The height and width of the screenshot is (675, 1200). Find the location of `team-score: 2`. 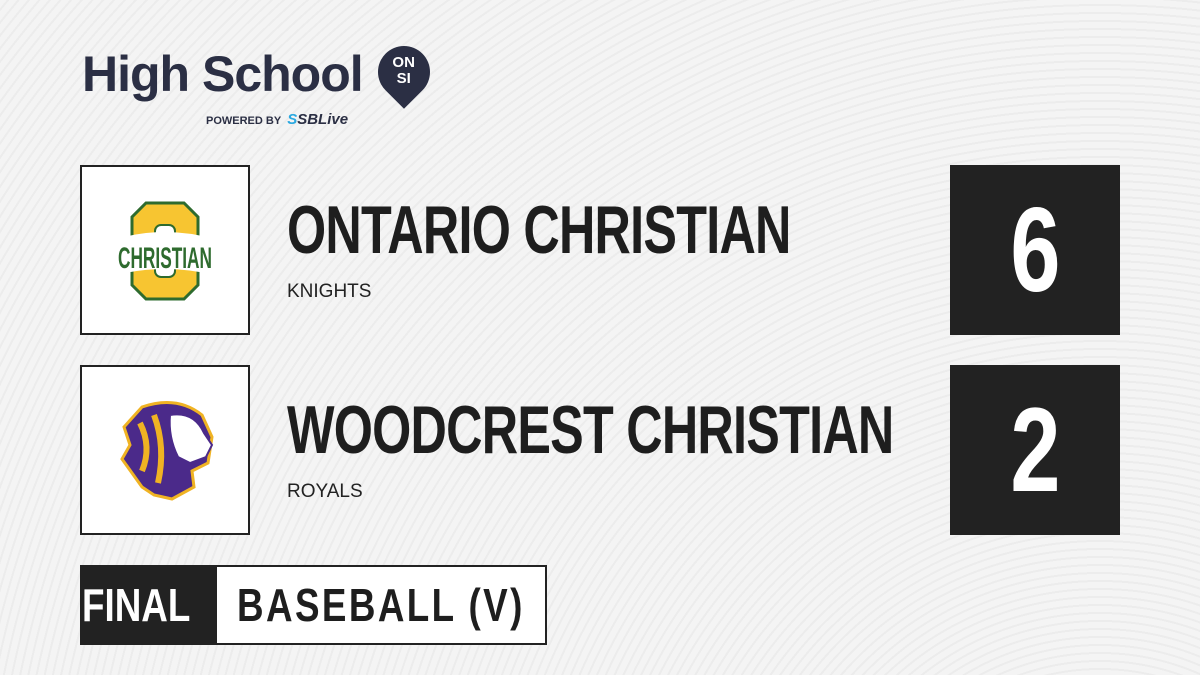

team-score: 2 is located at coordinates (1035, 450).